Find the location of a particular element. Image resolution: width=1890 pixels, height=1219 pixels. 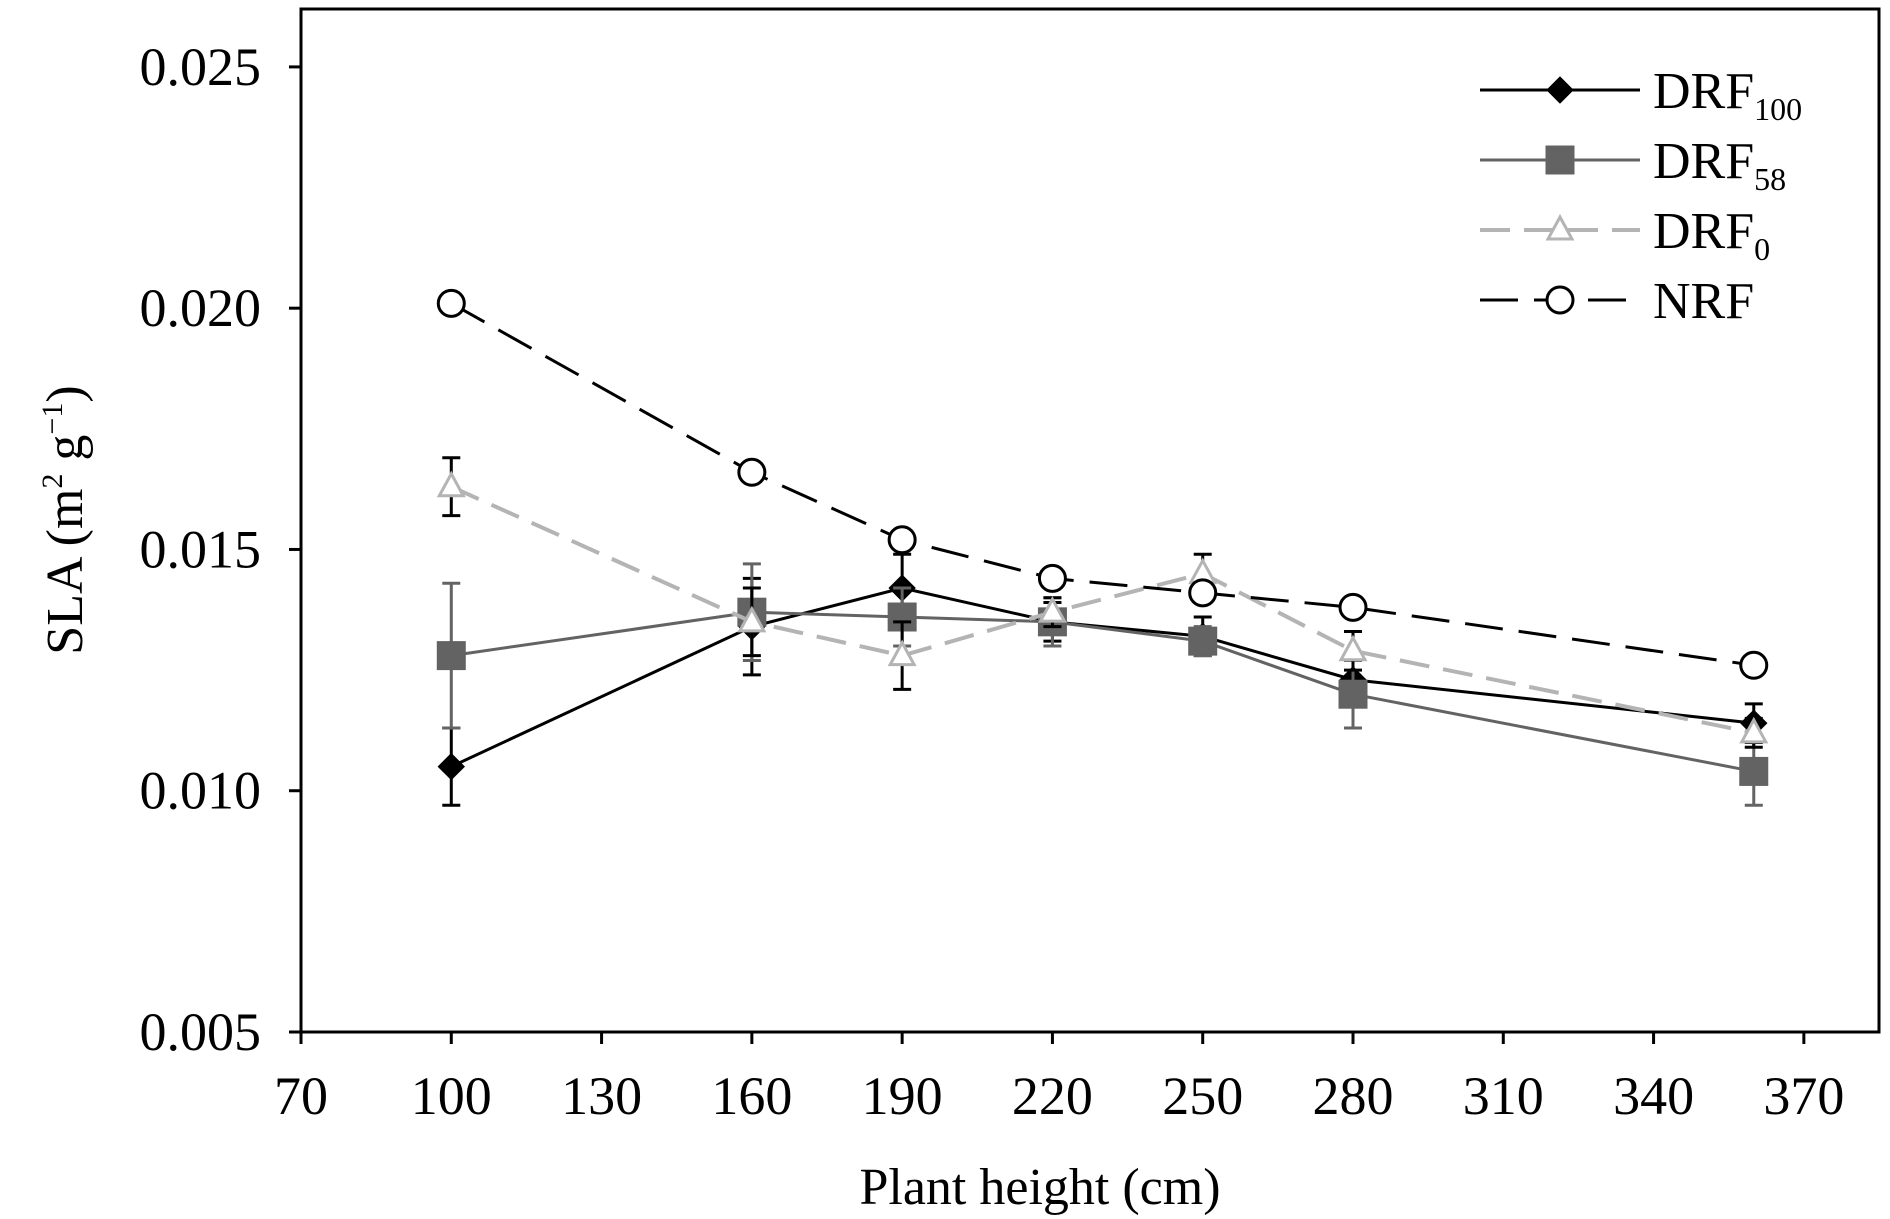

x-tick-label: 340 is located at coordinates (1653, 1096).